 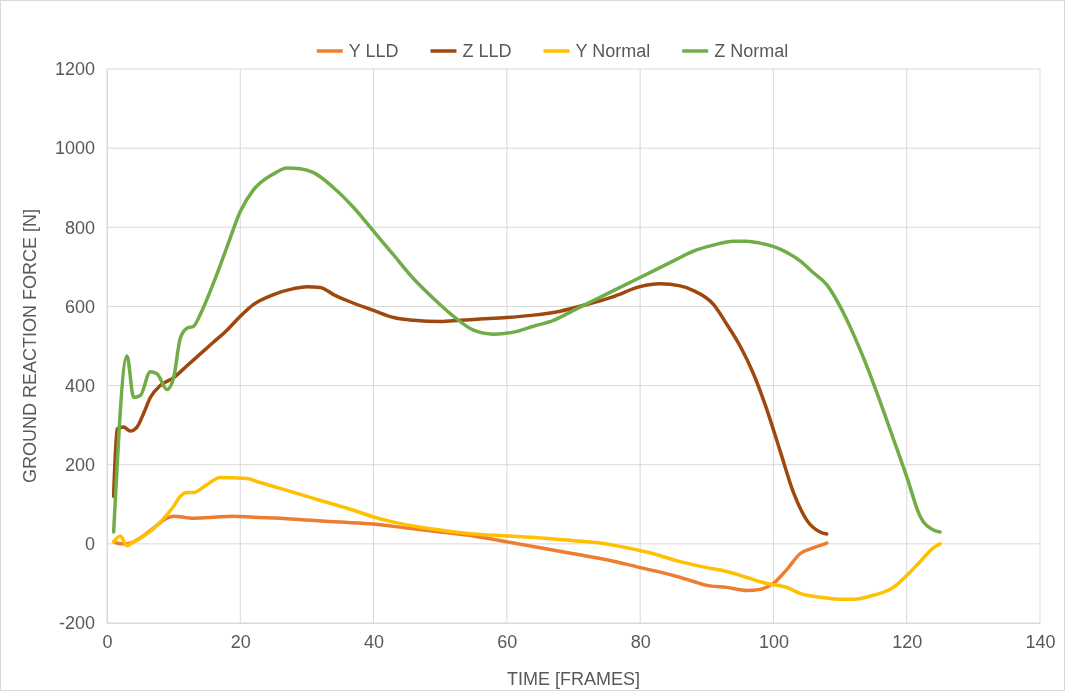 What do you see at coordinates (373, 51) in the screenshot?
I see `legend-label: Y LLD` at bounding box center [373, 51].